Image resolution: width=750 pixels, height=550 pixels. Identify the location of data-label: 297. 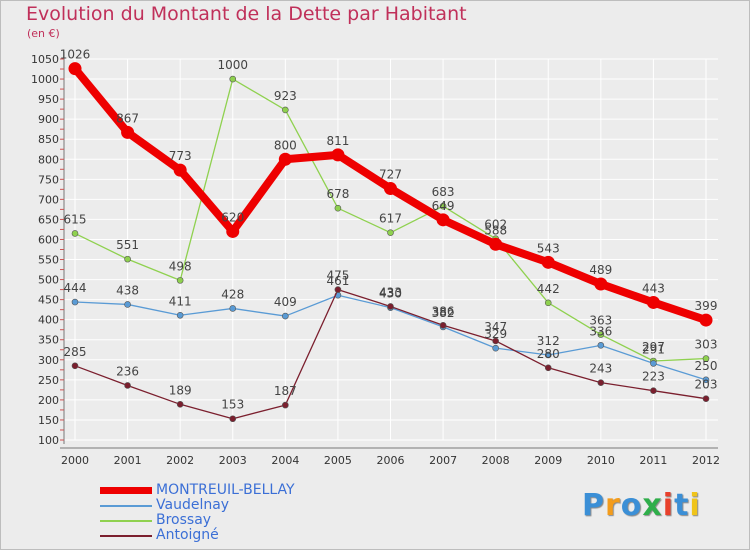
(653, 347).